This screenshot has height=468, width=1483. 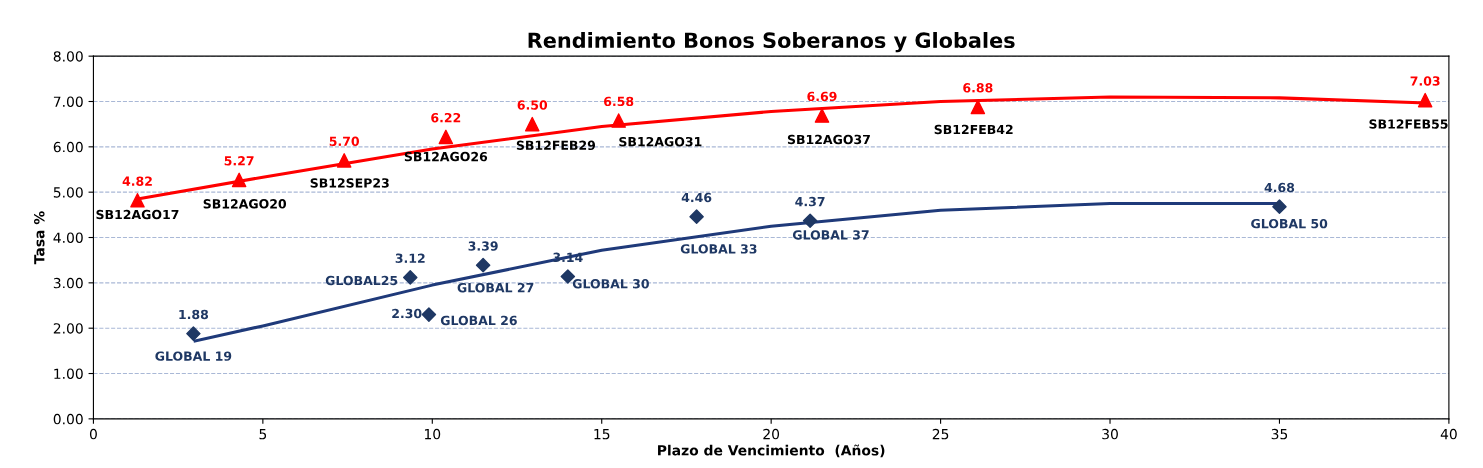 What do you see at coordinates (39, 238) in the screenshot?
I see `y-axis-title: Tasa %` at bounding box center [39, 238].